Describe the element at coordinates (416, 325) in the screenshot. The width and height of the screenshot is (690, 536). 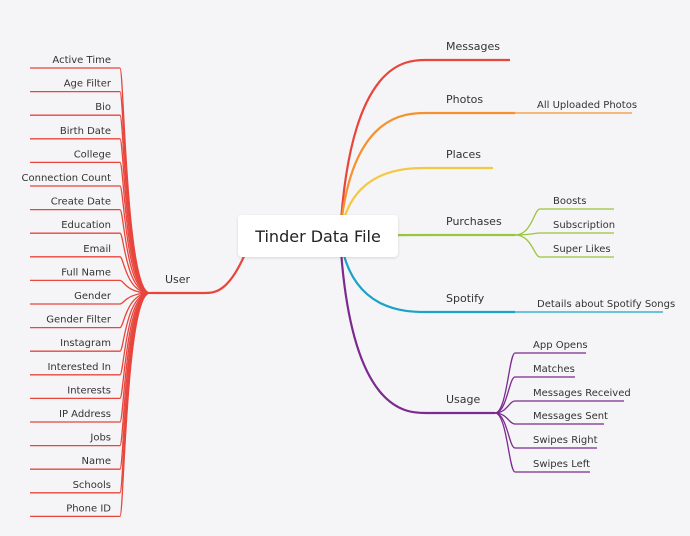
I see `branch-usage-connector` at that location.